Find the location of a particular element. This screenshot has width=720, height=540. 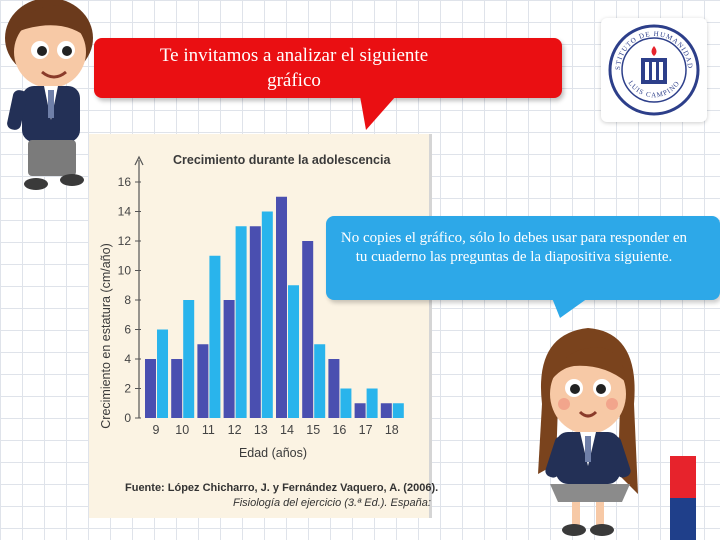

logo-emblem-icon: INSTITUTO DE HUMANIDADES LUIS CAMPINO is located at coordinates (649, 64).